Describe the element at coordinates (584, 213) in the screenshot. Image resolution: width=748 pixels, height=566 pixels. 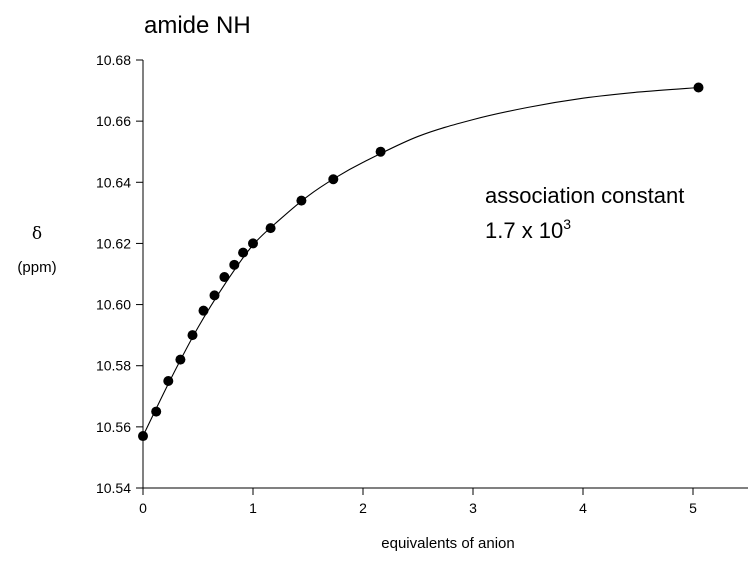
I see `annotation: association constant 1.7 x 103` at that location.